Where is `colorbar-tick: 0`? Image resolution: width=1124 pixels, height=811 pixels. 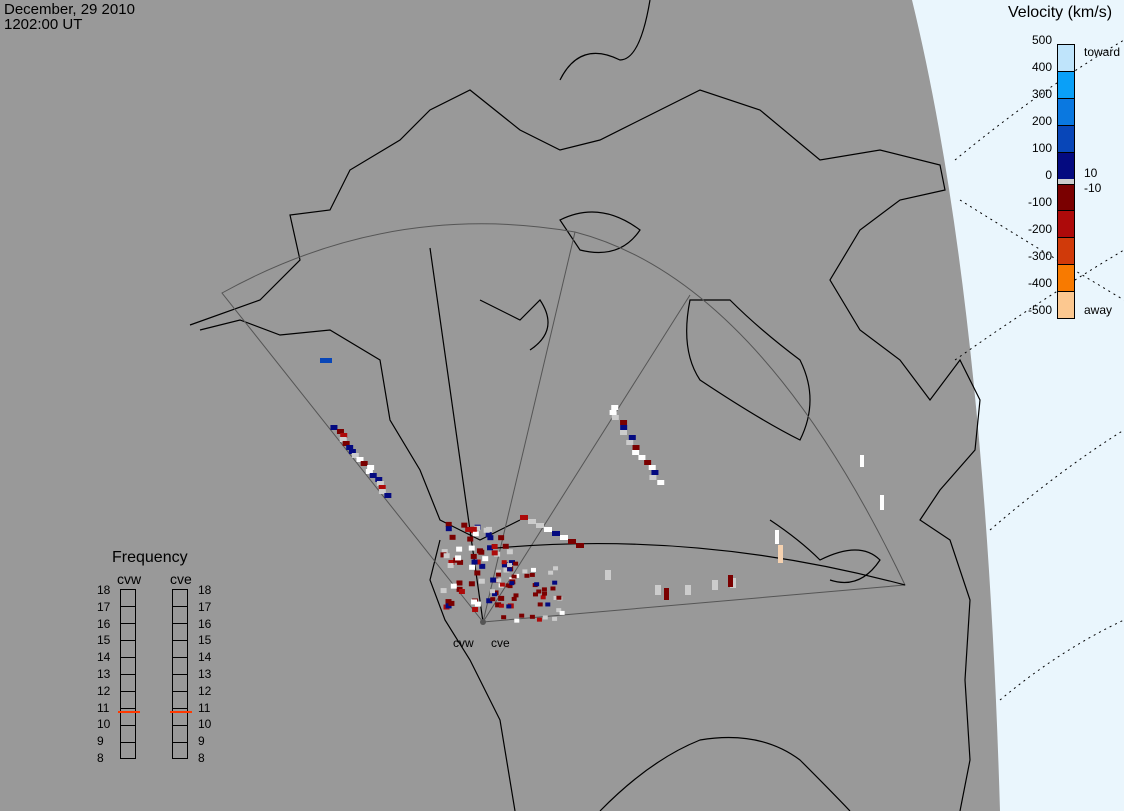
colorbar-tick: 0 is located at coordinates (1048, 175).